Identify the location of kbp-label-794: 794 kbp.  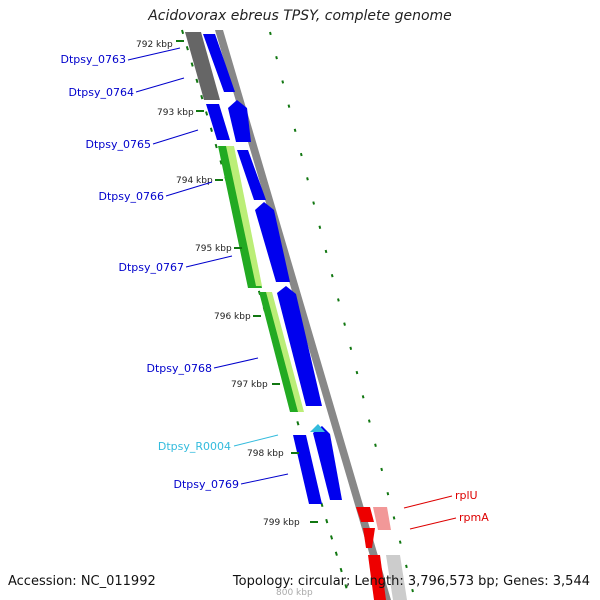
(194, 181).